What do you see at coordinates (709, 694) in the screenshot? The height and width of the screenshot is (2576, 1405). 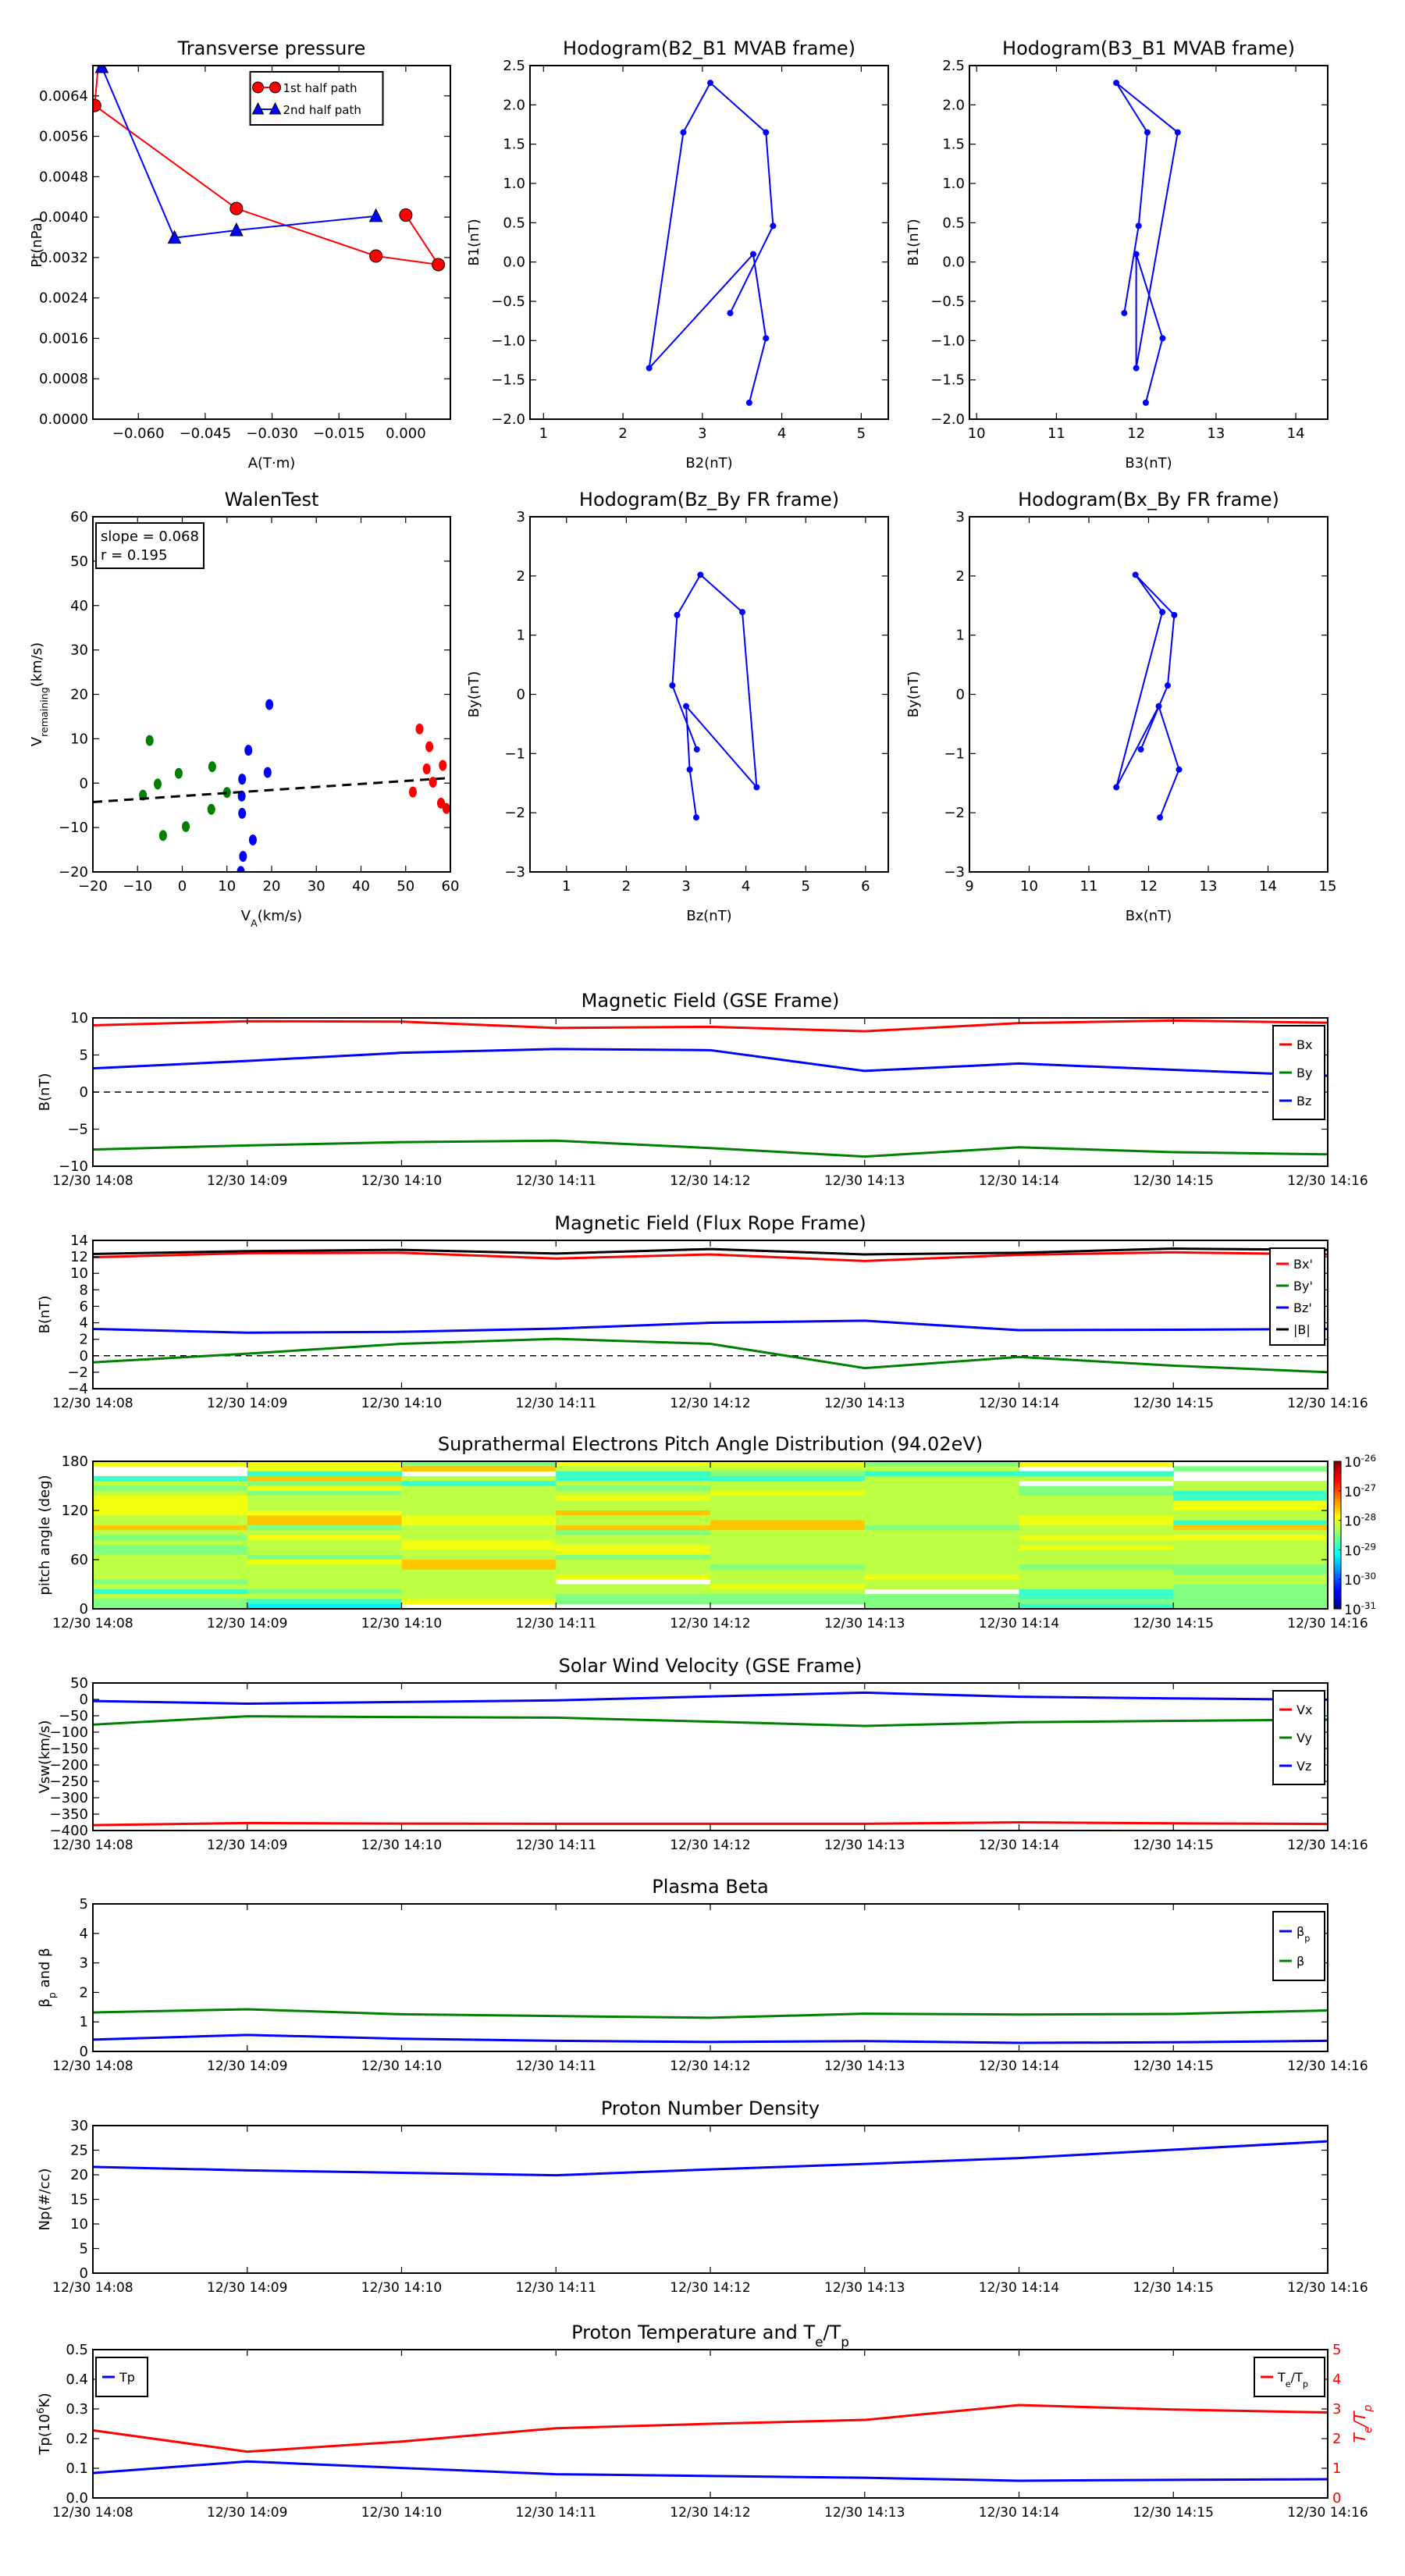 I see `axes-frame` at bounding box center [709, 694].